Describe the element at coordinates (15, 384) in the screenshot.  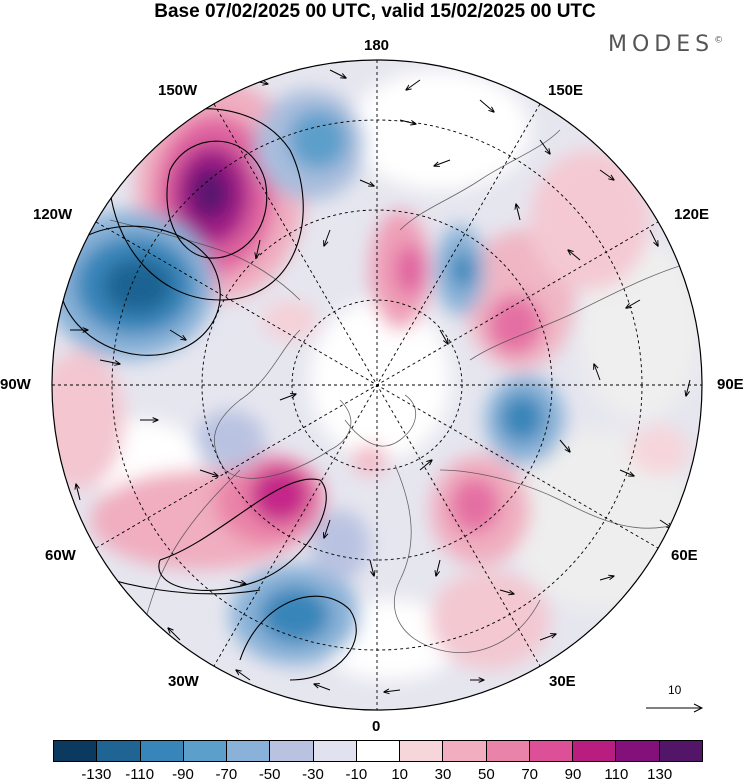
I see `lon-label-90w: 90W` at that location.